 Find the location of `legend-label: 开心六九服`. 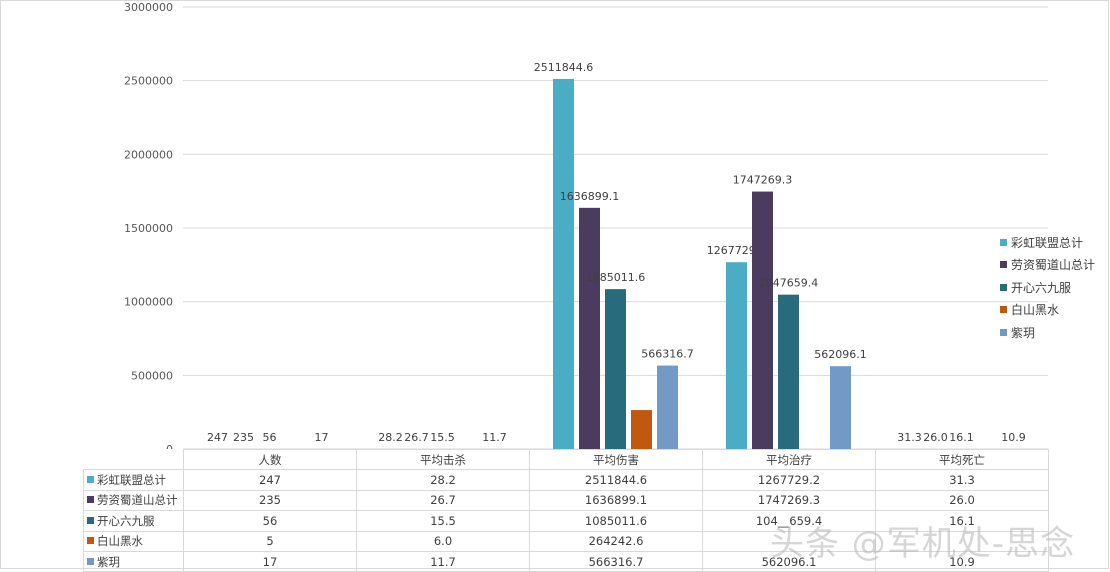

legend-label: 开心六九服 is located at coordinates (1041, 287).